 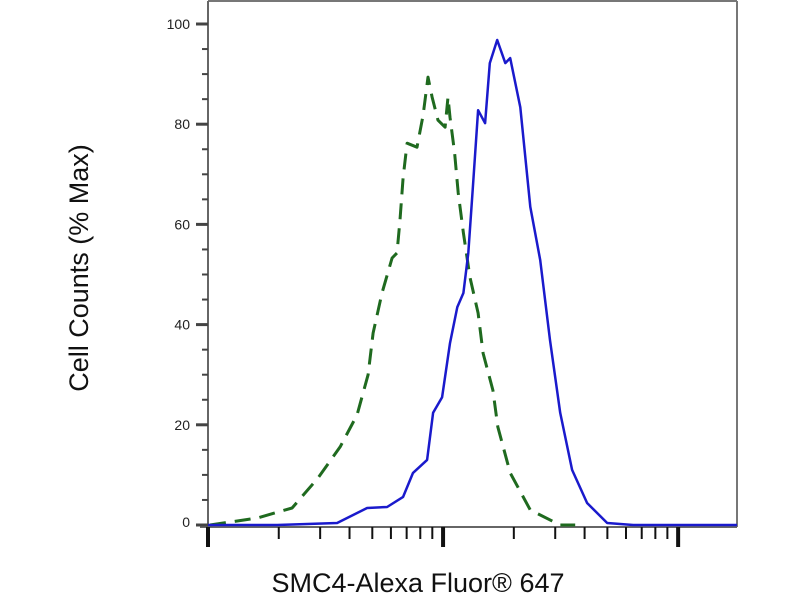 I want to click on x-axis-title: SMC4-Alexa Fluor® 647, so click(x=417, y=583).